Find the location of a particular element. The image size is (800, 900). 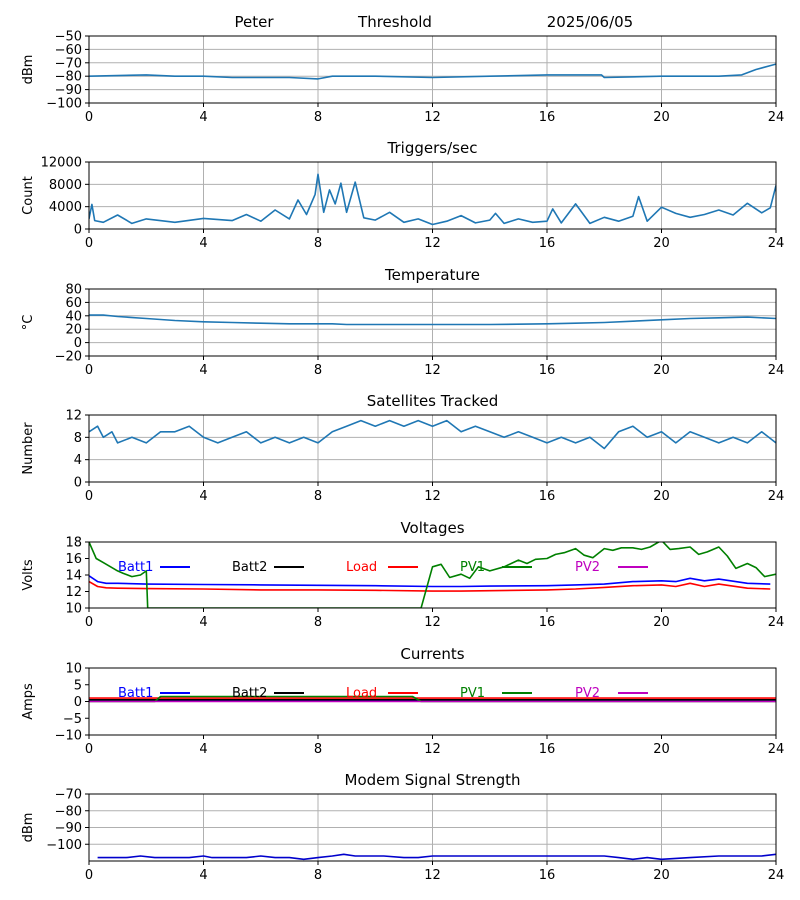

y-axis-label: dBm is located at coordinates (28, 70).